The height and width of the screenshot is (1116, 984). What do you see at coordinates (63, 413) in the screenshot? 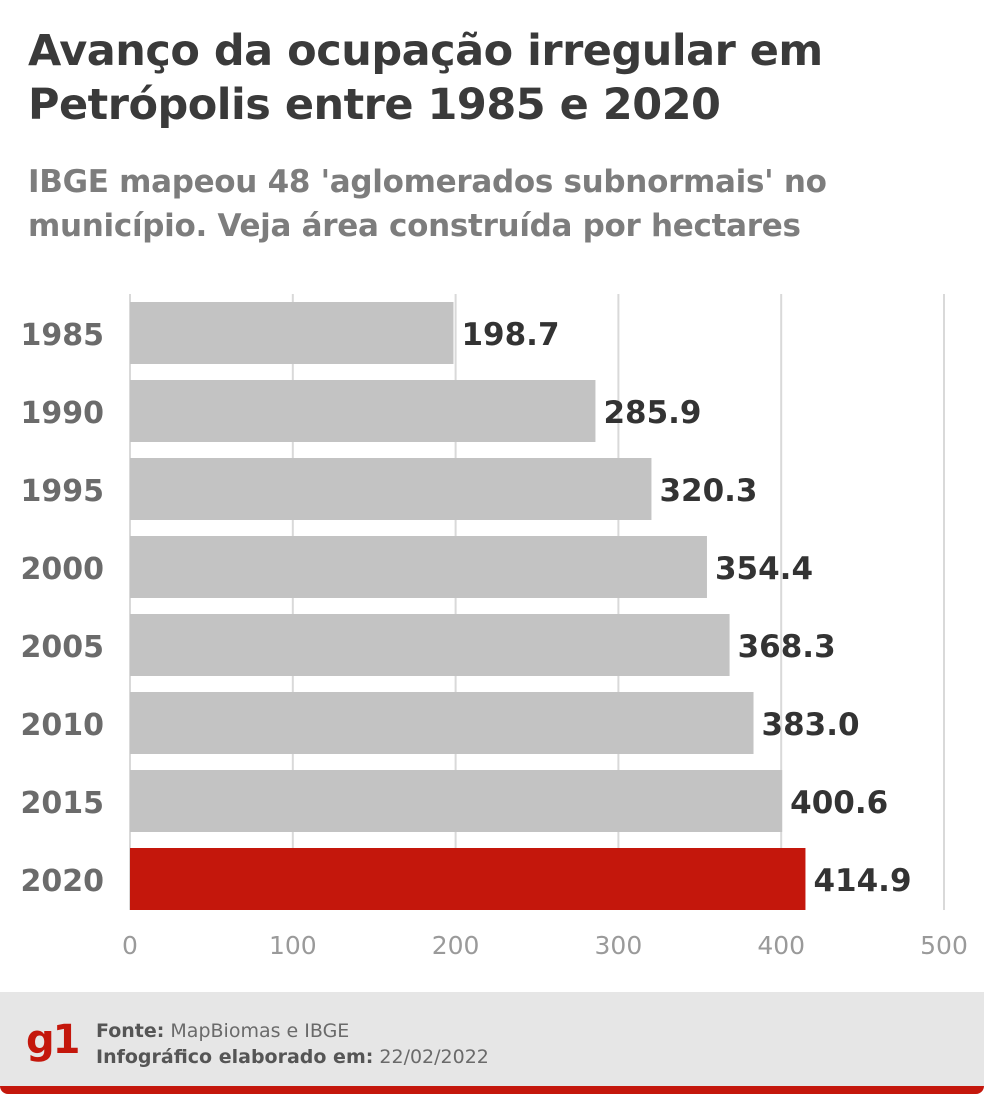
I see `y-tick-label: 1990` at bounding box center [63, 413].